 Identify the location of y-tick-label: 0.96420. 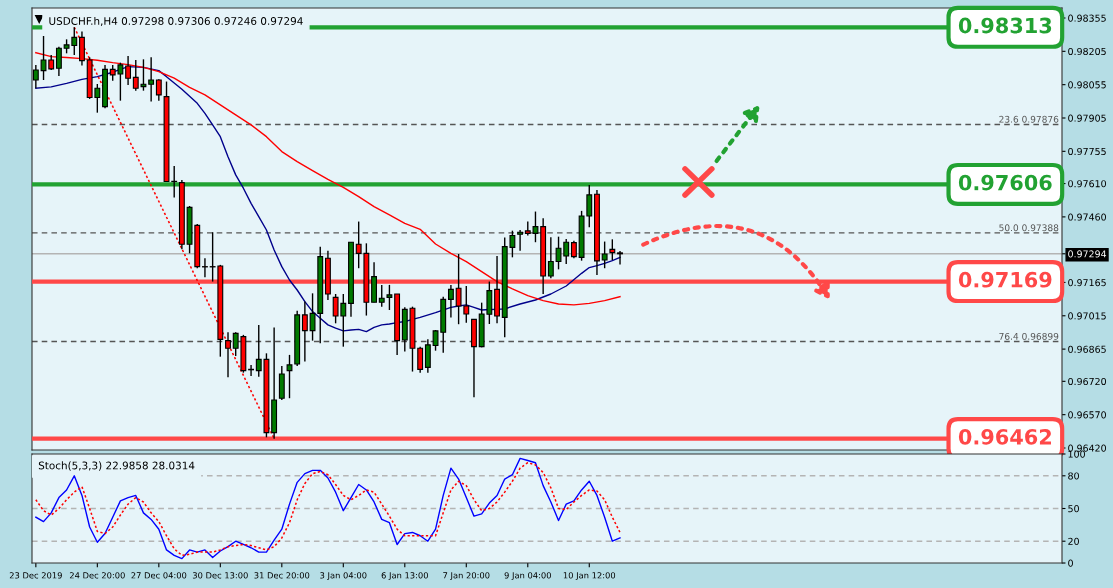
(1087, 448).